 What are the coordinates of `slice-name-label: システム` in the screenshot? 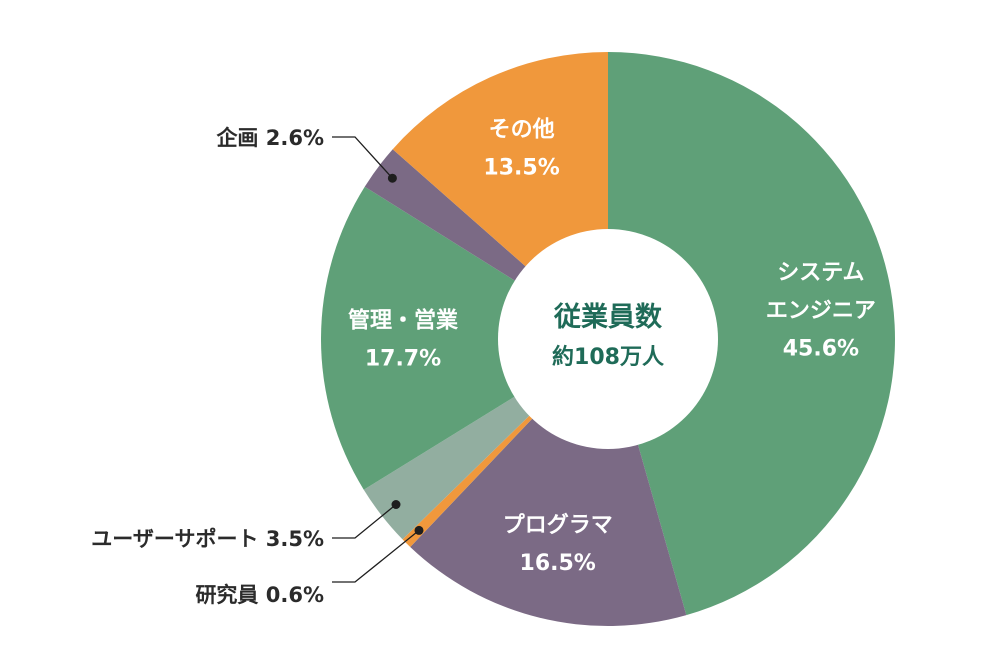 It's located at (820, 272).